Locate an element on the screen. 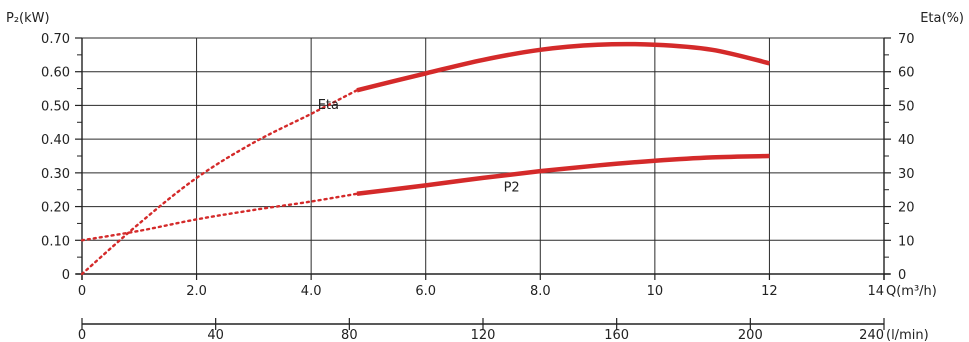  left-tick-label: 0.10 is located at coordinates (55, 241).